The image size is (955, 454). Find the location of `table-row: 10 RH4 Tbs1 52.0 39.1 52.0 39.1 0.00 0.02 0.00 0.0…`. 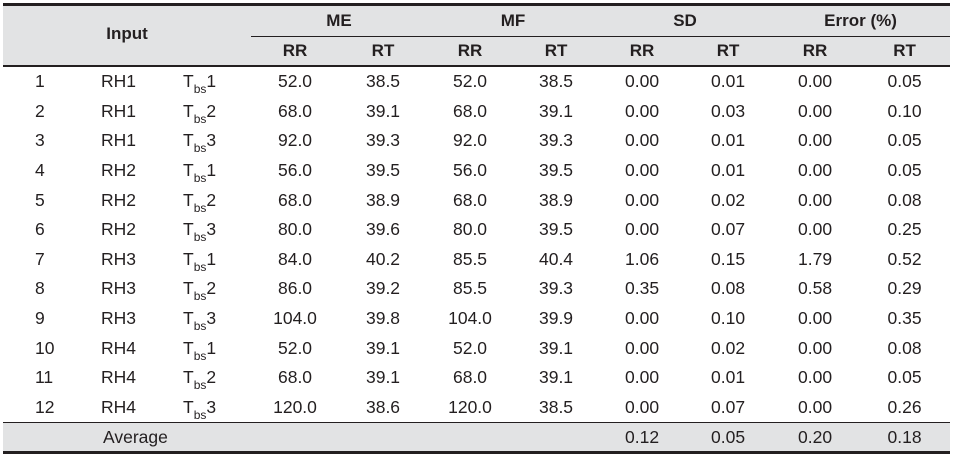

table-row: 10 RH4 Tbs1 52.0 39.1 52.0 39.1 0.00 0.02 0.00 0.0… is located at coordinates (476, 348).